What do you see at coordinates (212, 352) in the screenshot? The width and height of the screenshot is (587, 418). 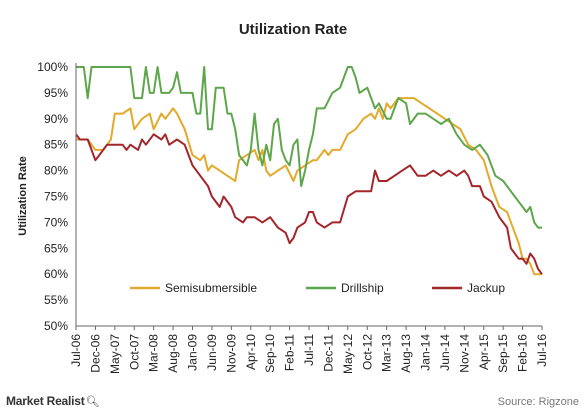 I see `x-tick-label: Jun-09` at bounding box center [212, 352].